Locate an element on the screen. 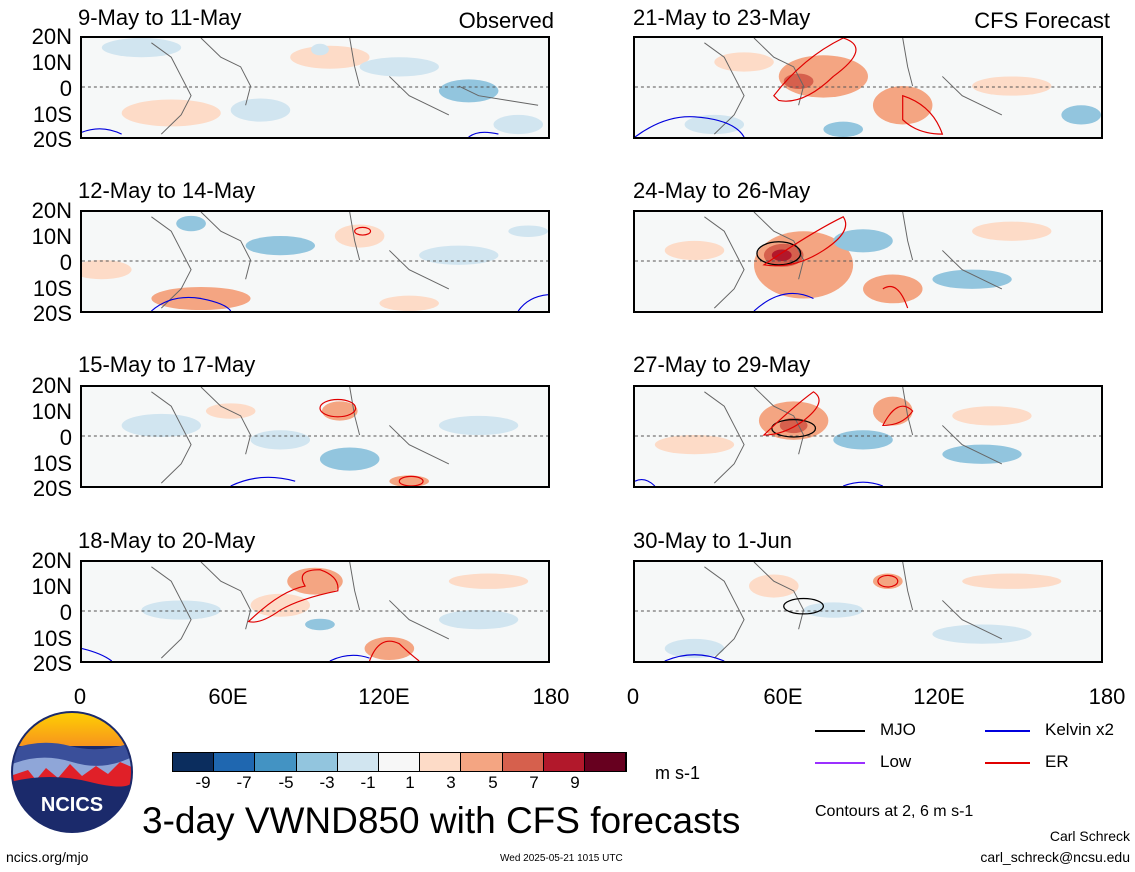 This screenshot has height=872, width=1135. colorbar-label: 1 is located at coordinates (410, 782).